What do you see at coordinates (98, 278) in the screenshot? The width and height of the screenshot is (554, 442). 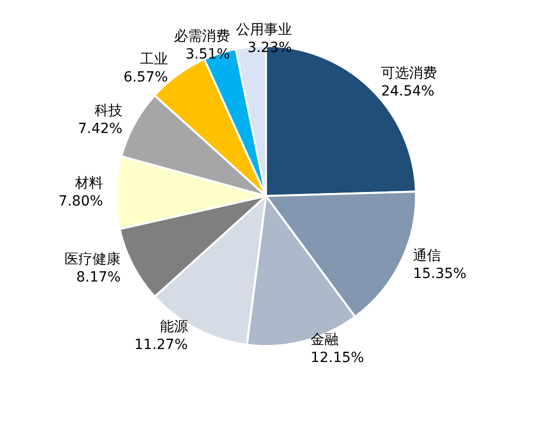 I see `data-label: 8.17%` at bounding box center [98, 278].